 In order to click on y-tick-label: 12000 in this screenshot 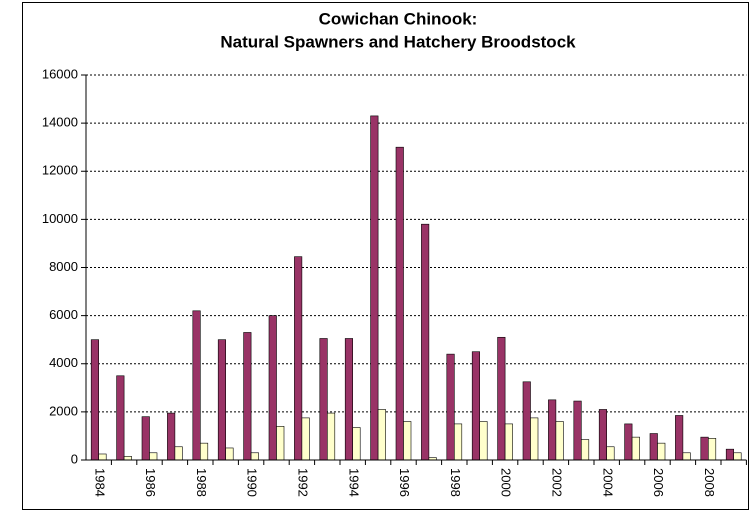, I will do `click(60, 170)`.